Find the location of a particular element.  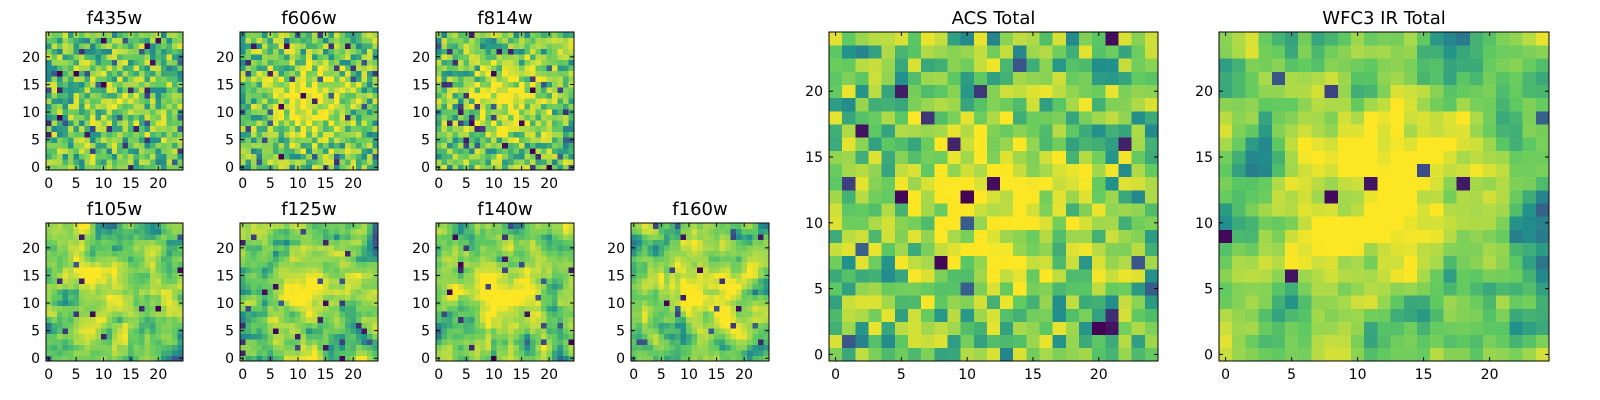

x-tick-label: 10 is located at coordinates (298, 375).